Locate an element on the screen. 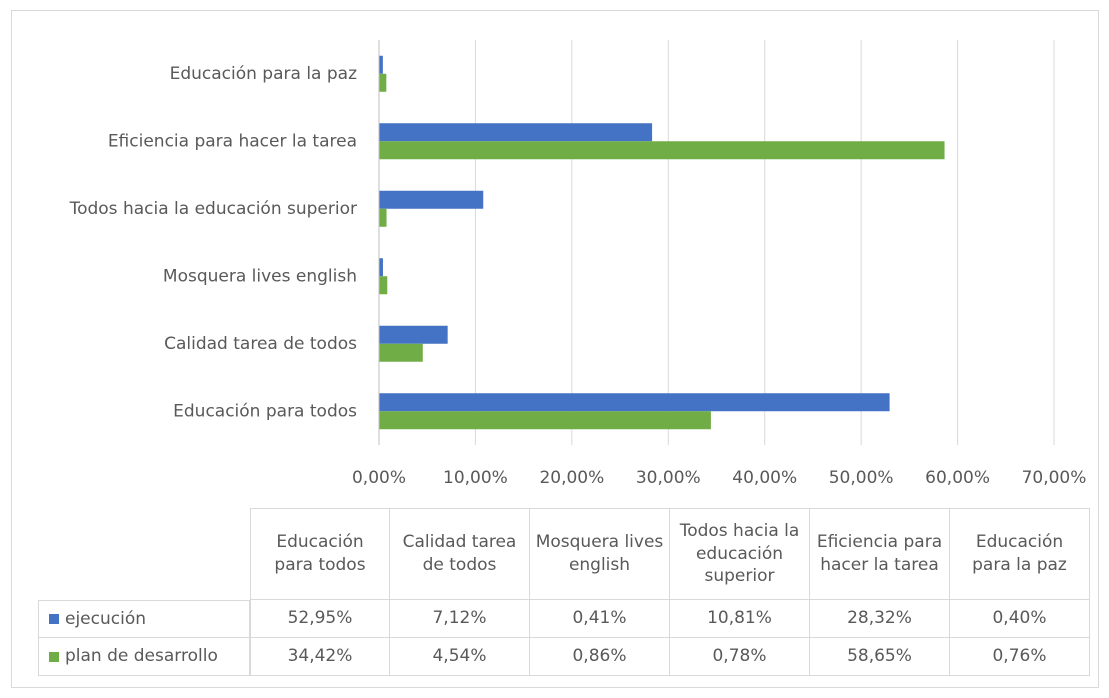 This screenshot has width=1109, height=698. x-tick-label: 30,00% is located at coordinates (668, 478).